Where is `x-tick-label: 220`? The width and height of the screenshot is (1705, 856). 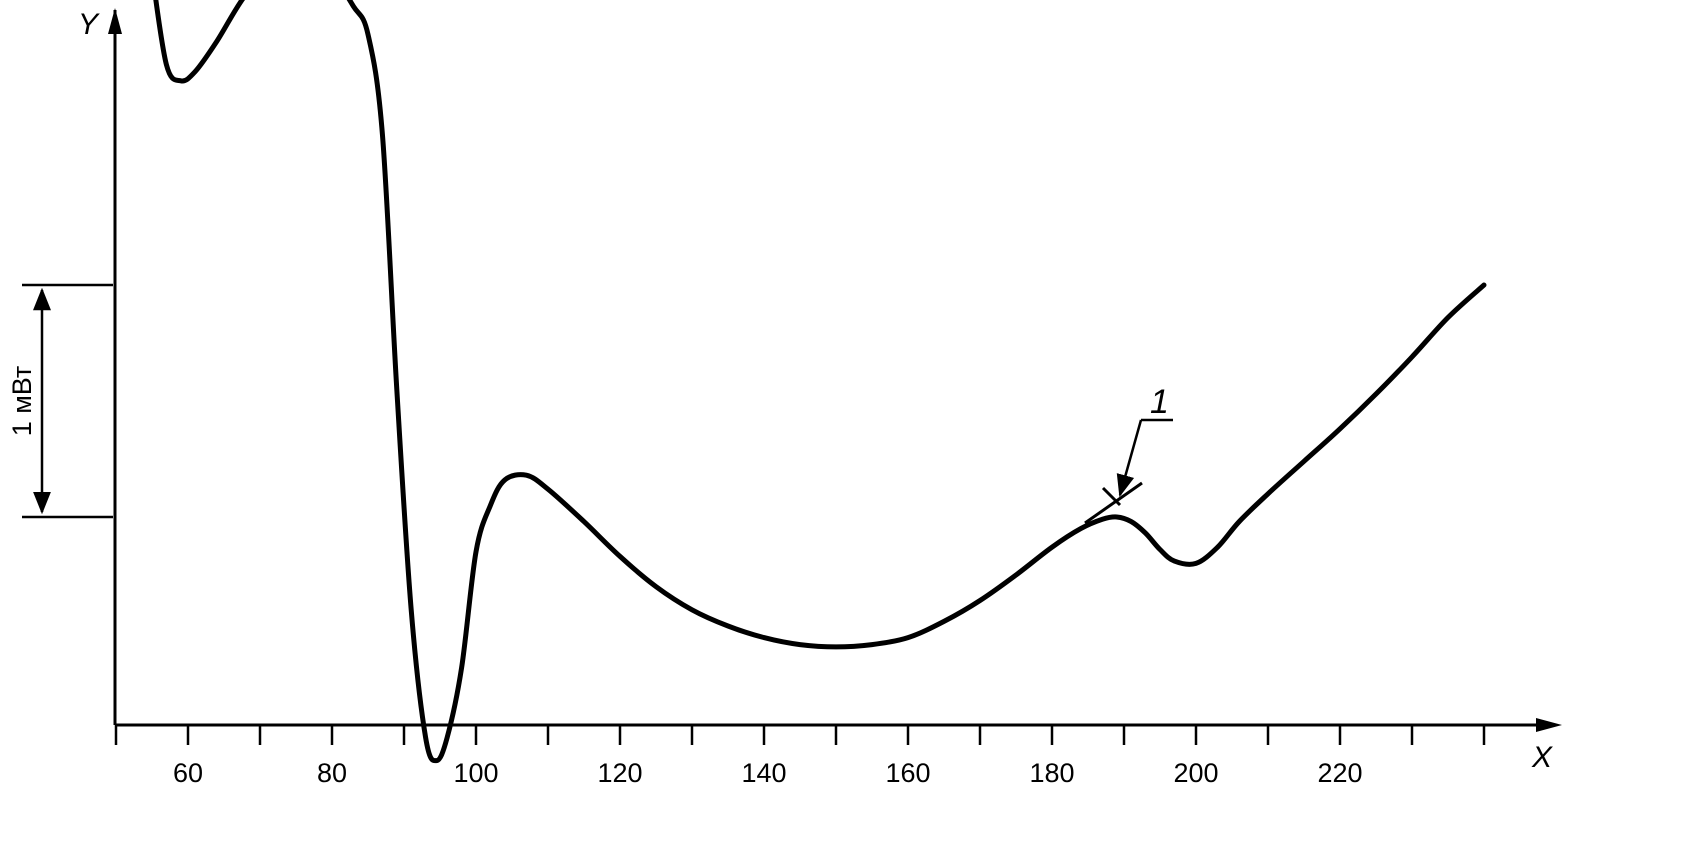
x-tick-label: 220 is located at coordinates (1339, 773).